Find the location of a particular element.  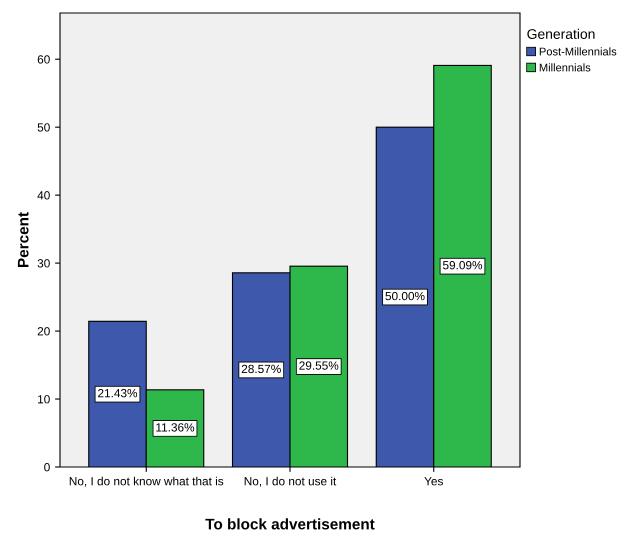

data-label: 59.09% is located at coordinates (462, 265).